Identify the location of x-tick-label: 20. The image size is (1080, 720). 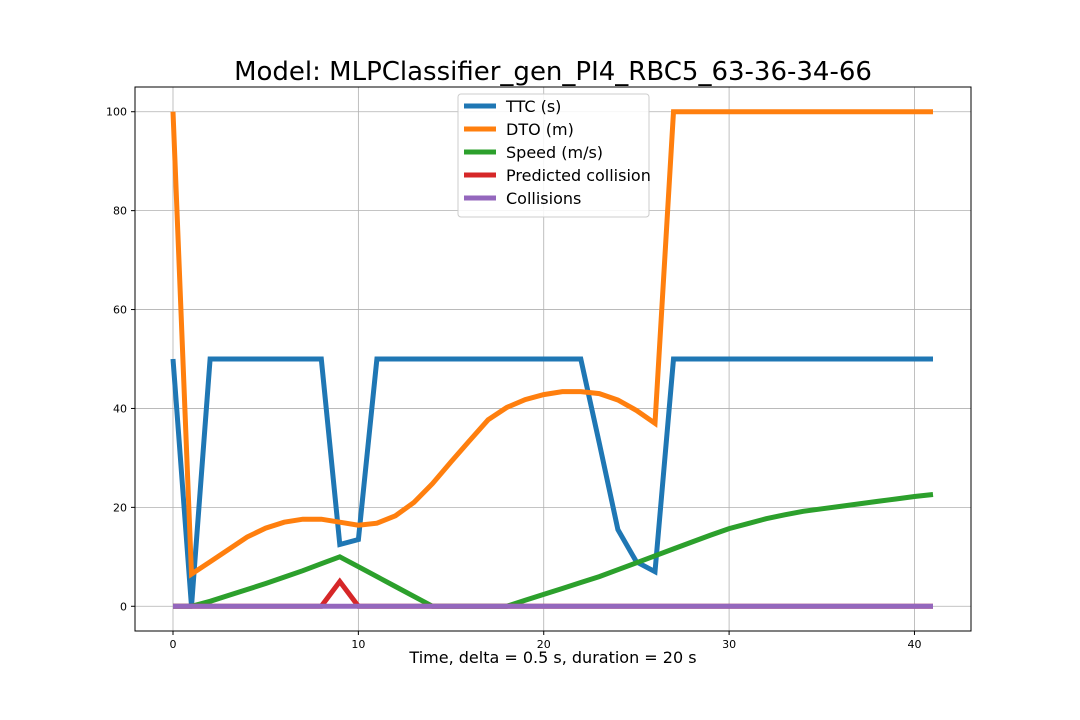
(544, 644).